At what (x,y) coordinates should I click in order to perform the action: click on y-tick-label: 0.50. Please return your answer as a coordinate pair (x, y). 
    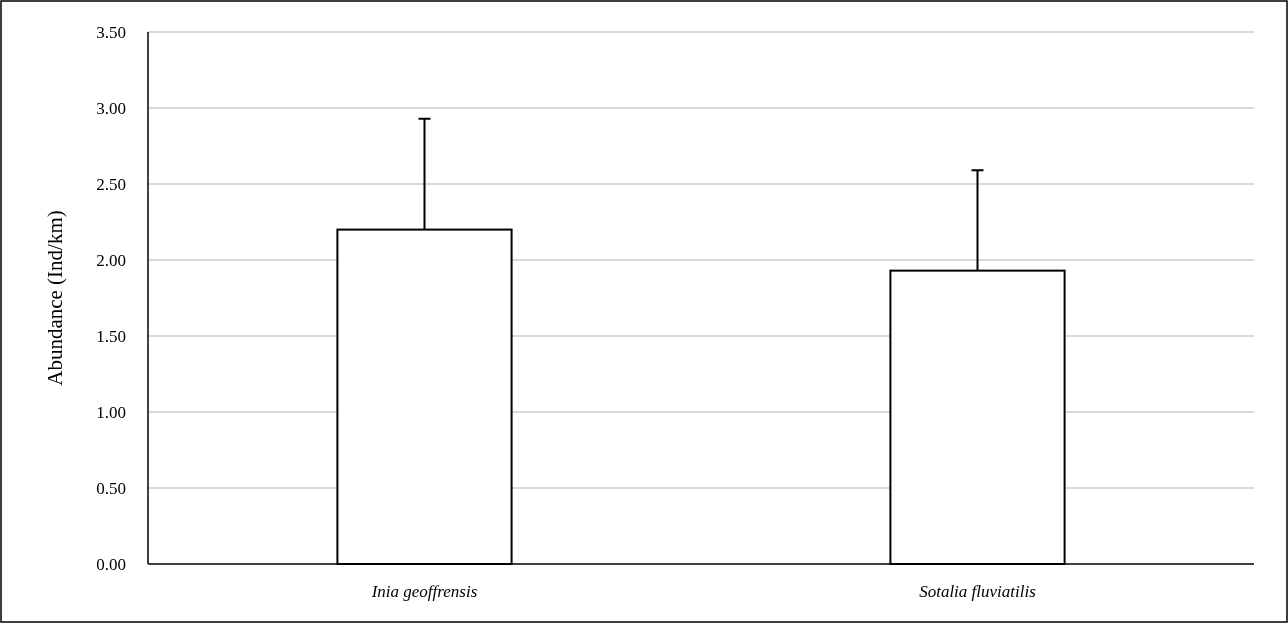
    Looking at the image, I should click on (111, 488).